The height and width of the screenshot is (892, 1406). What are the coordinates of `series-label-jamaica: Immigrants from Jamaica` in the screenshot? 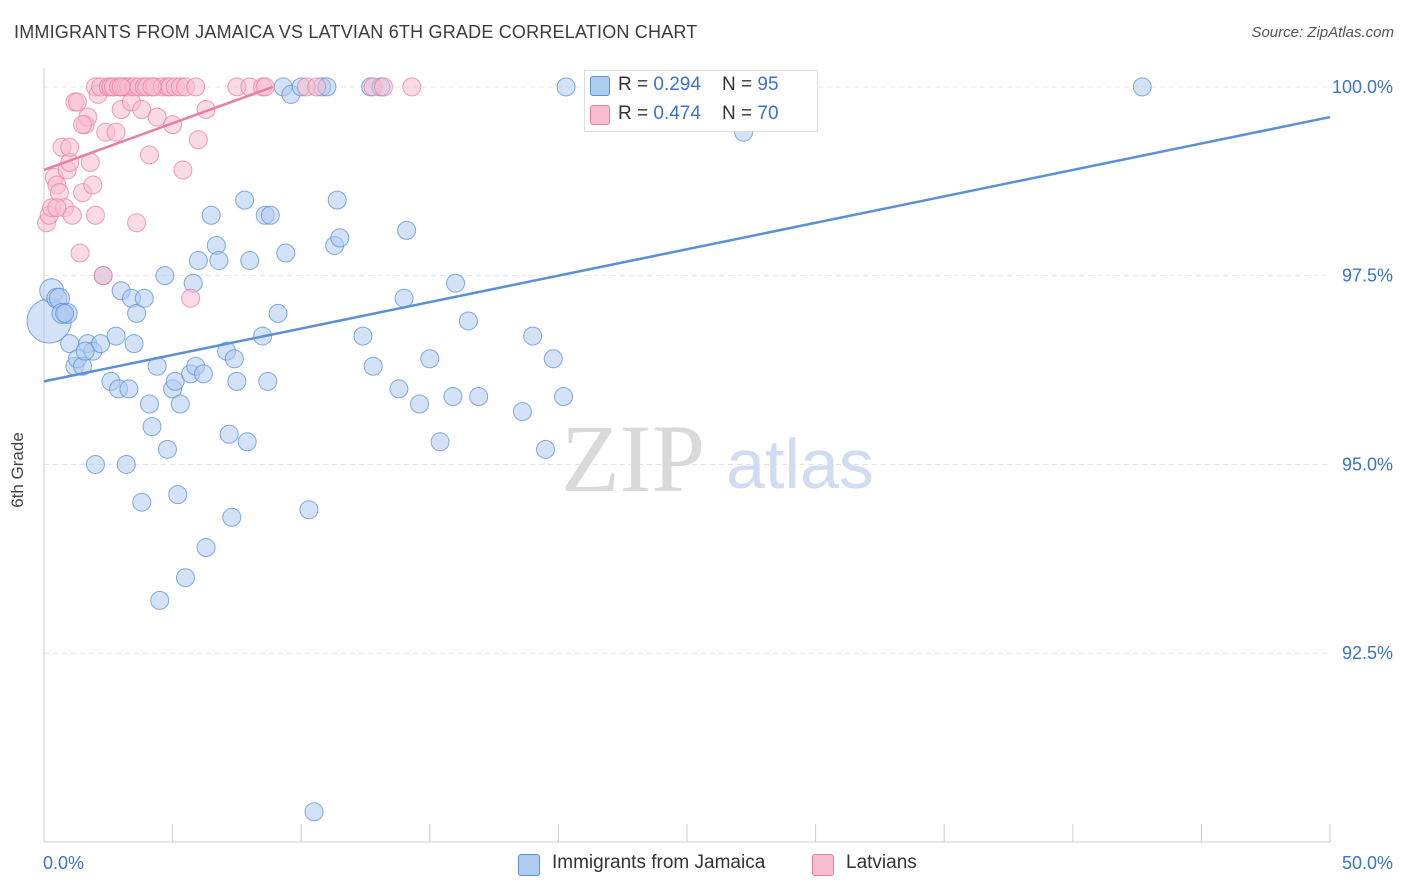 It's located at (659, 862).